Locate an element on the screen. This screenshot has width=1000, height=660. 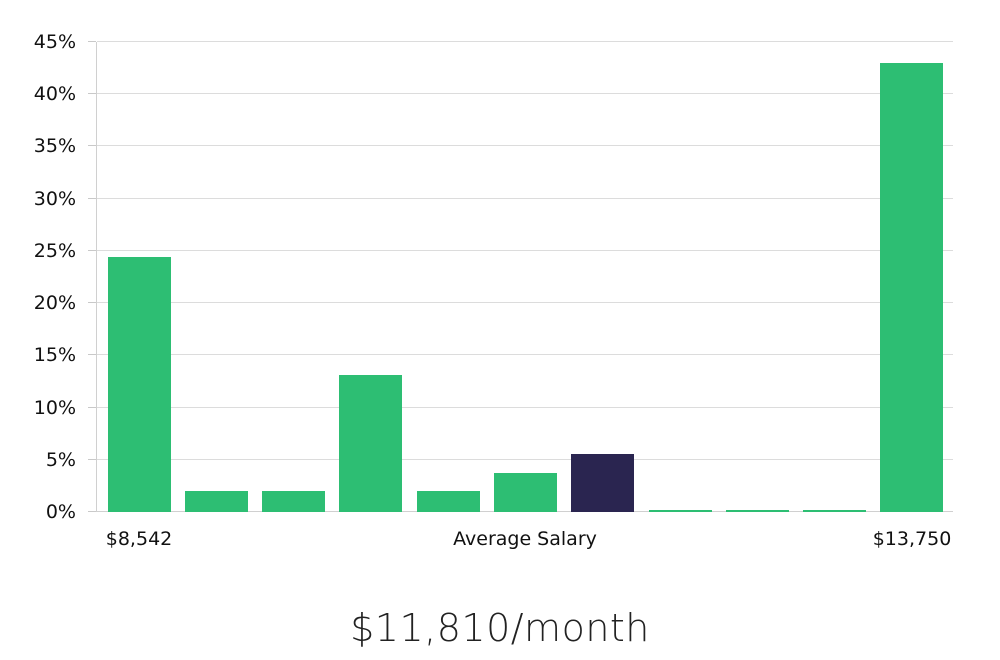
y-tick-label: 45% is located at coordinates (54, 42).